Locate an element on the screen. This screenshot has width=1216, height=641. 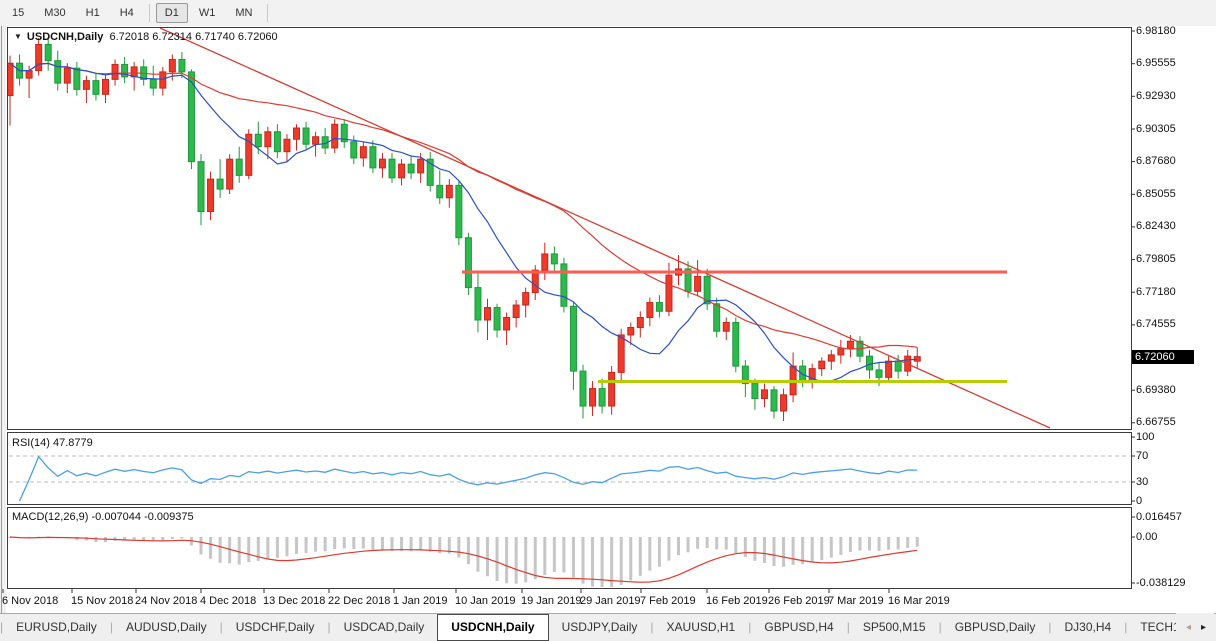
time-axis-label: 16 Feb 2019 is located at coordinates (737, 601).